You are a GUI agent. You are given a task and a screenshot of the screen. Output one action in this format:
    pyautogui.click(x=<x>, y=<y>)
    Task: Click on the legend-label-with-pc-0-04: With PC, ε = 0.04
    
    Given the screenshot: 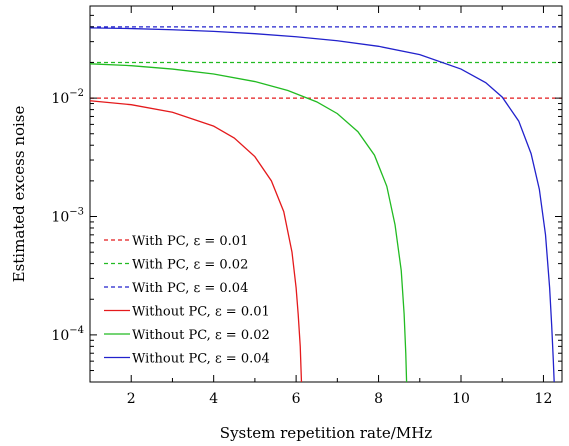 What is the action you would take?
    pyautogui.click(x=190, y=288)
    